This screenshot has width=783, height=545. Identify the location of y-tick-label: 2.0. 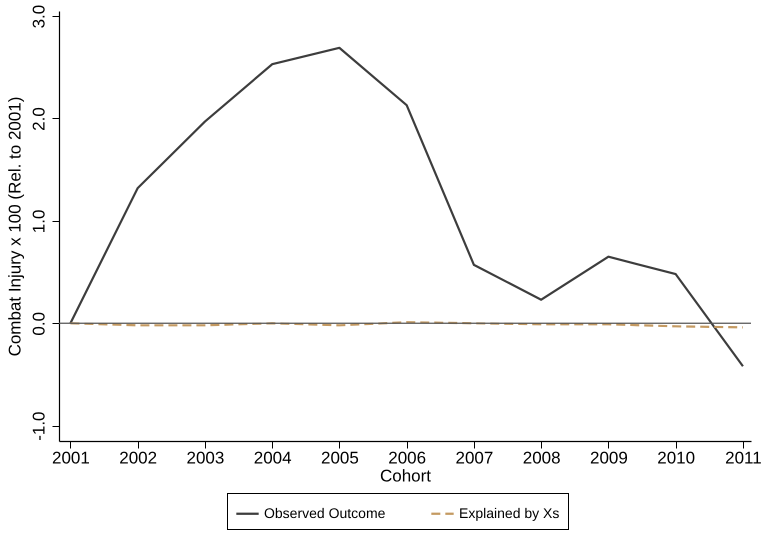
(39, 119).